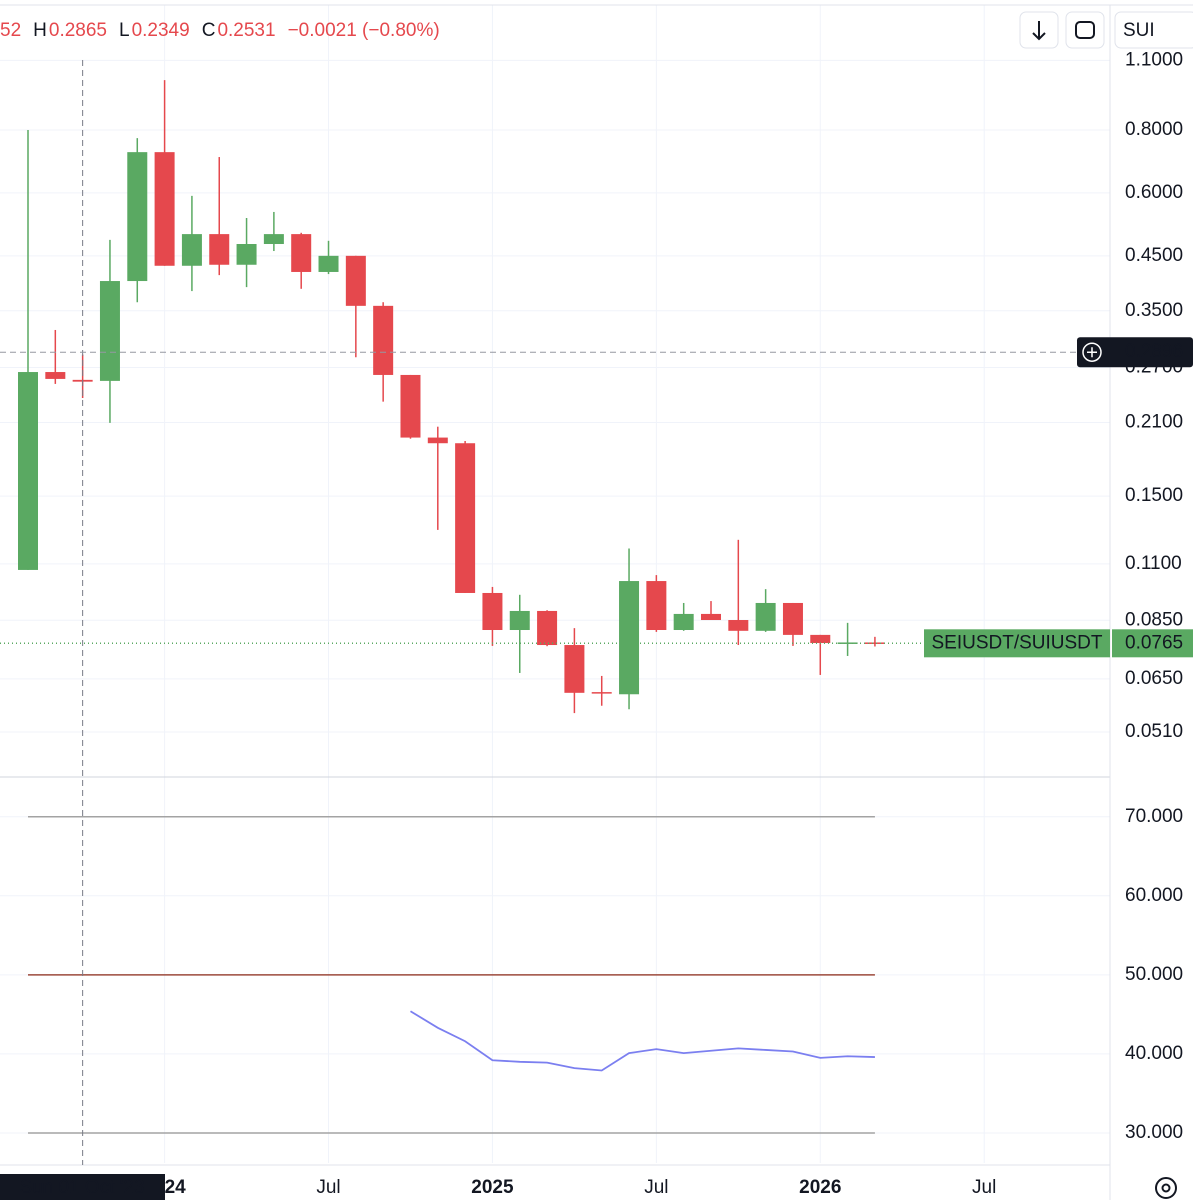 The image size is (1193, 1200). I want to click on settings-button, so click(1166, 1188).